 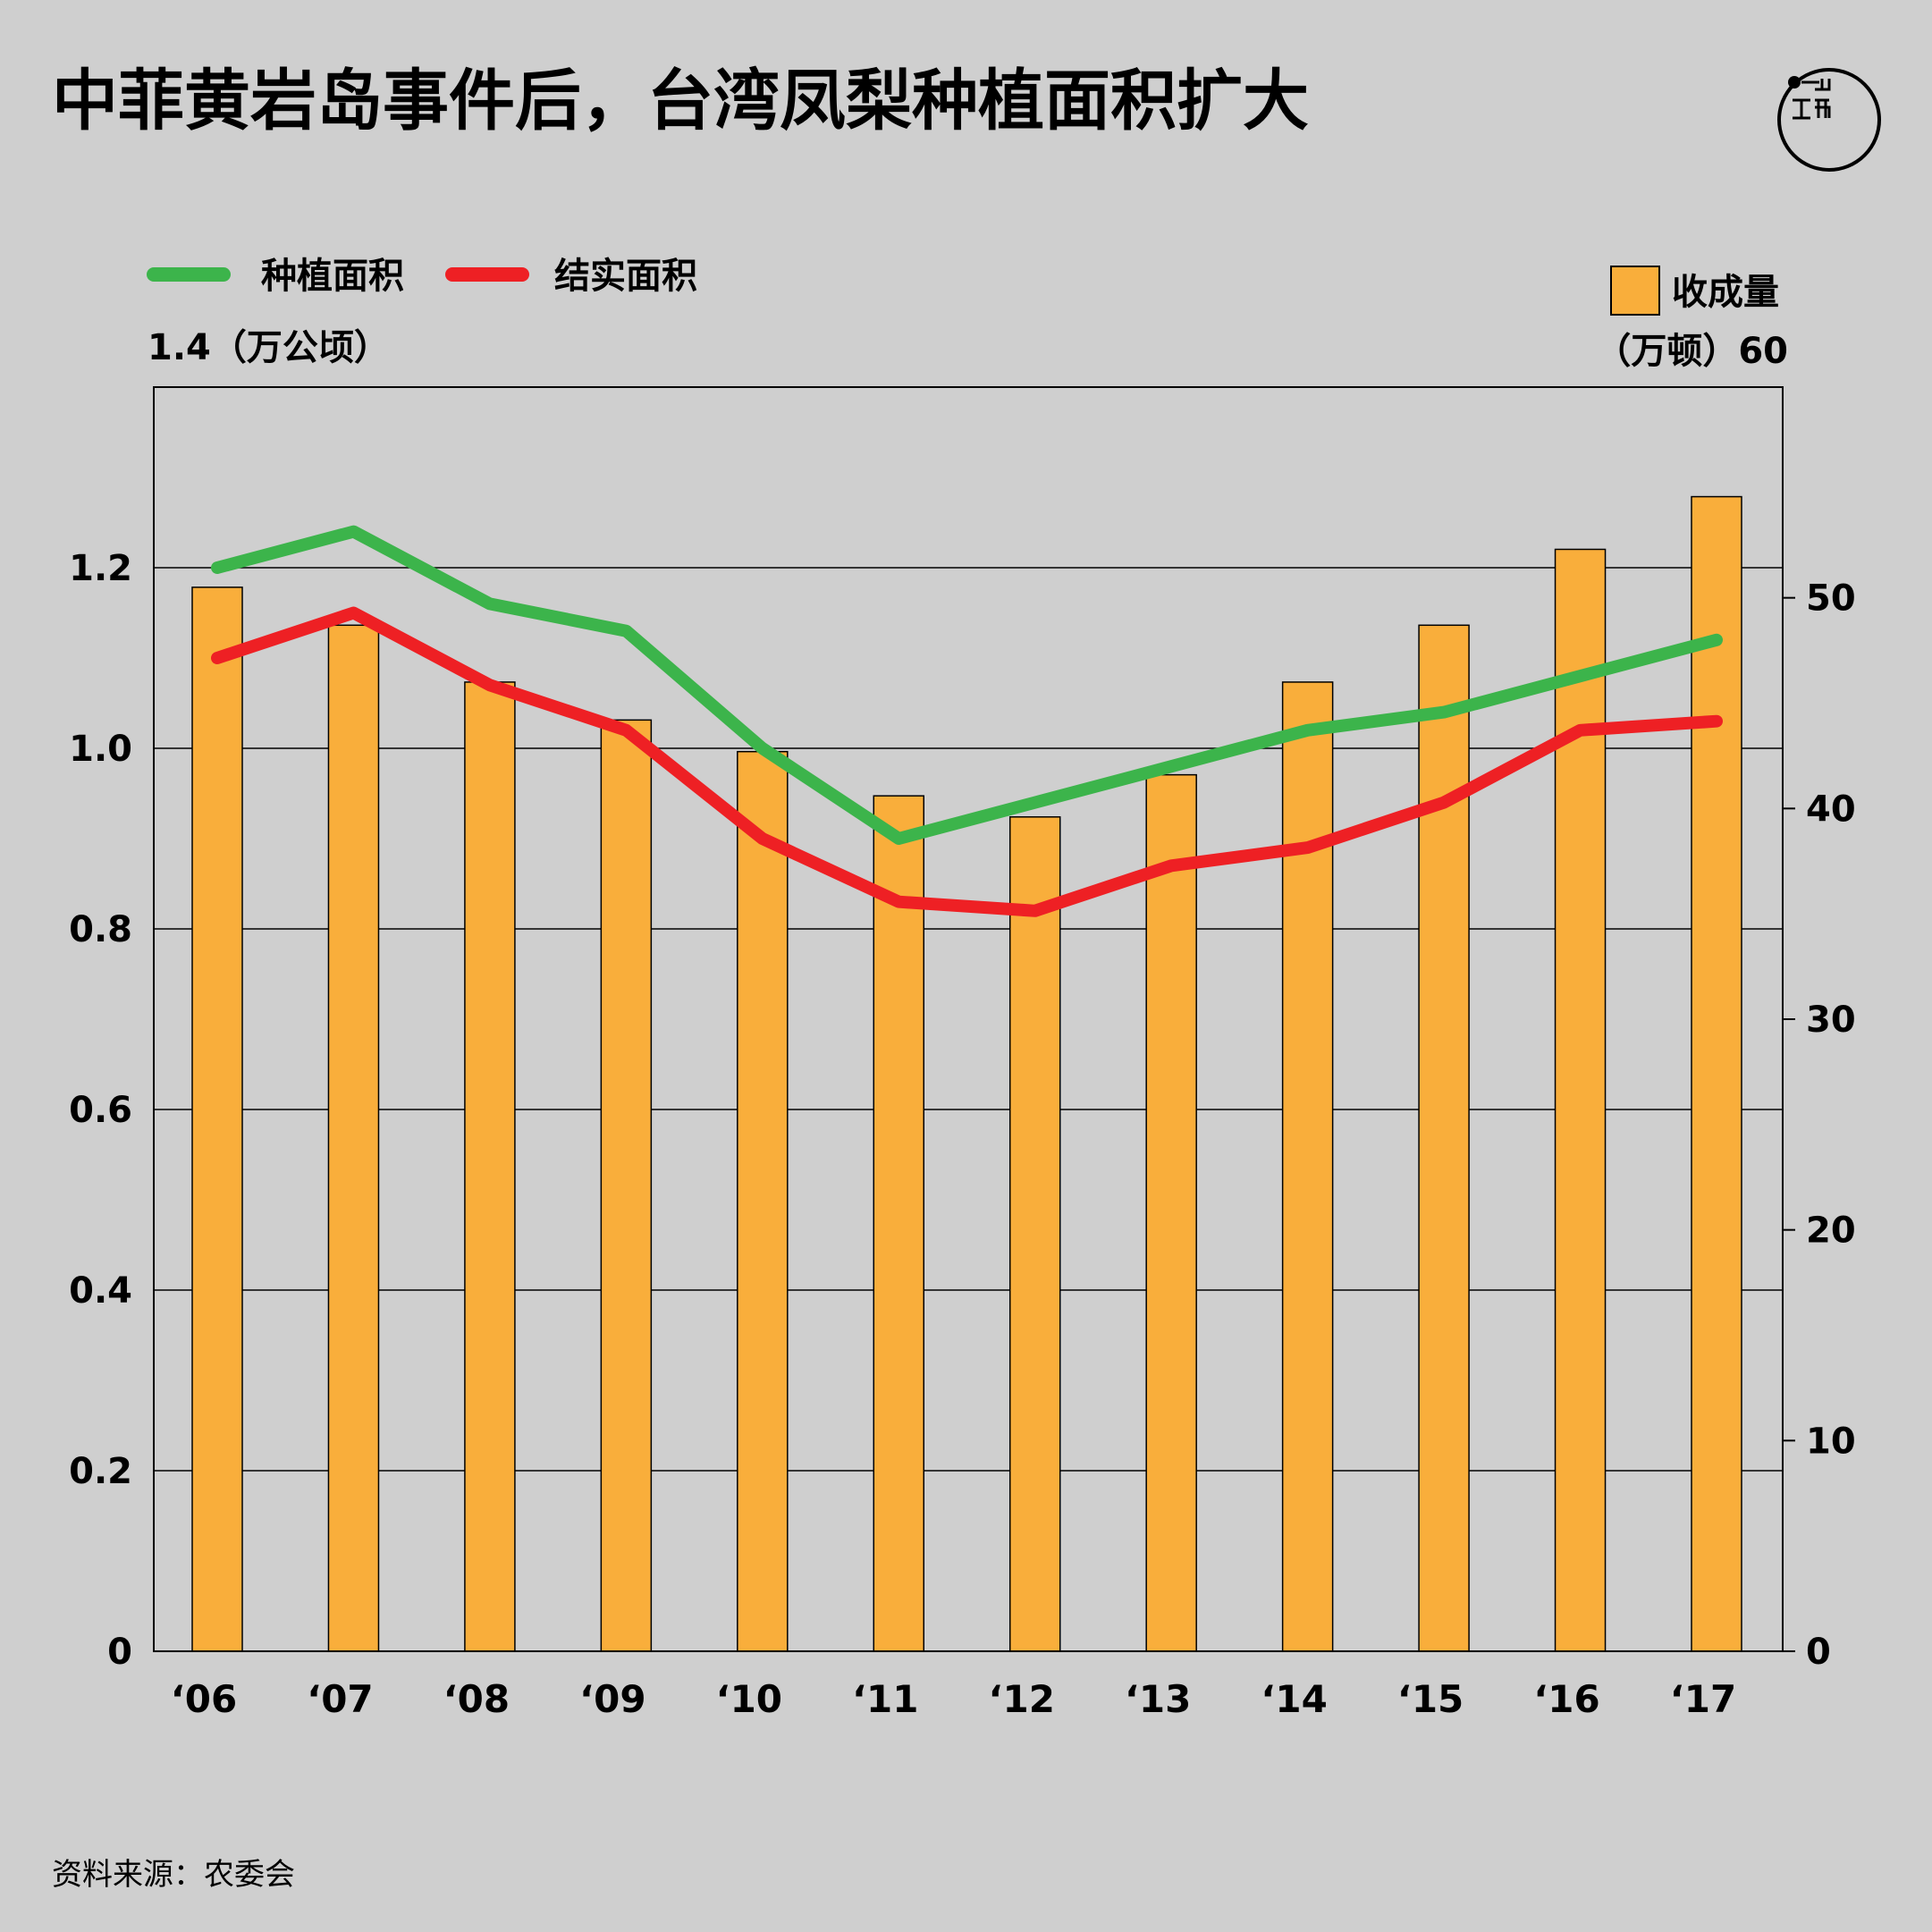 I want to click on chart-title: 中菲黄岩岛事件后，台湾凤梨种植面积扩大, so click(x=680, y=101).